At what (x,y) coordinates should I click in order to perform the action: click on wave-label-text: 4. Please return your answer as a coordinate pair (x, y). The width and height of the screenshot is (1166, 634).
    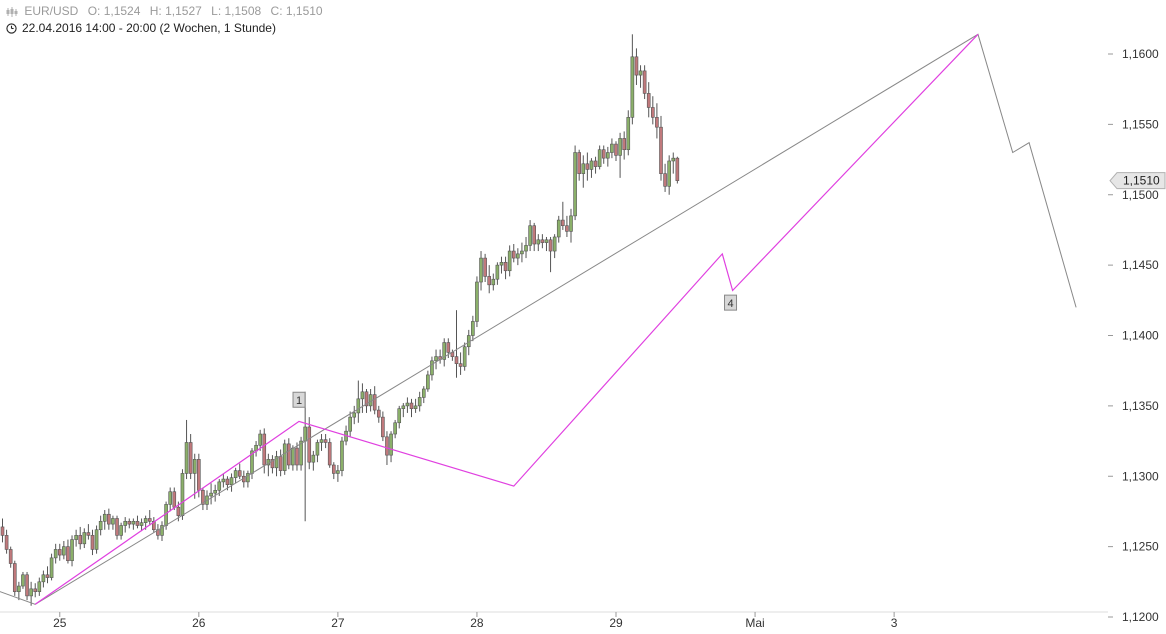
    Looking at the image, I should click on (730, 304).